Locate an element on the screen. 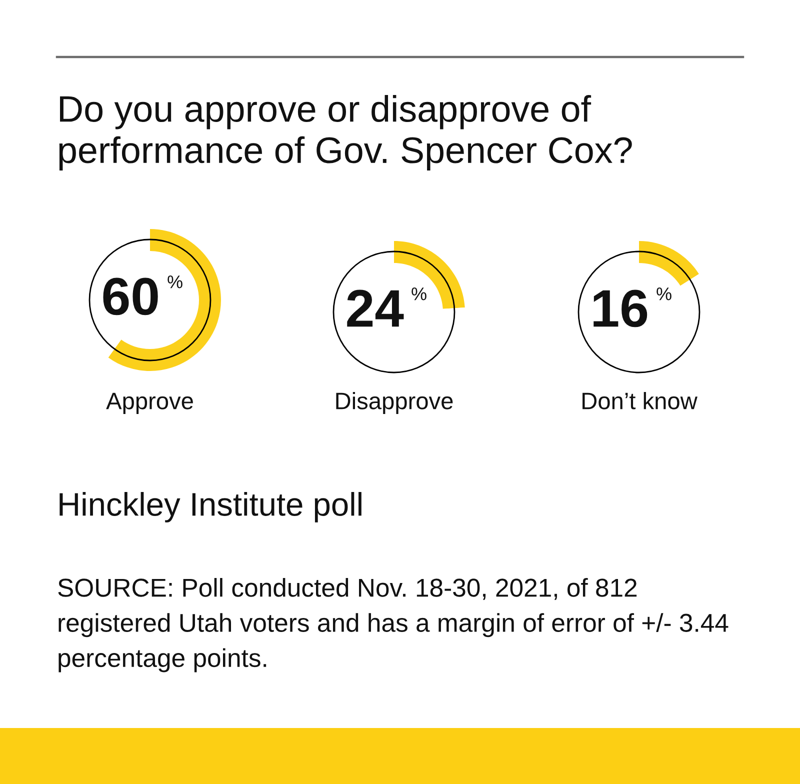 The image size is (800, 784). text: Don’t know is located at coordinates (640, 401).